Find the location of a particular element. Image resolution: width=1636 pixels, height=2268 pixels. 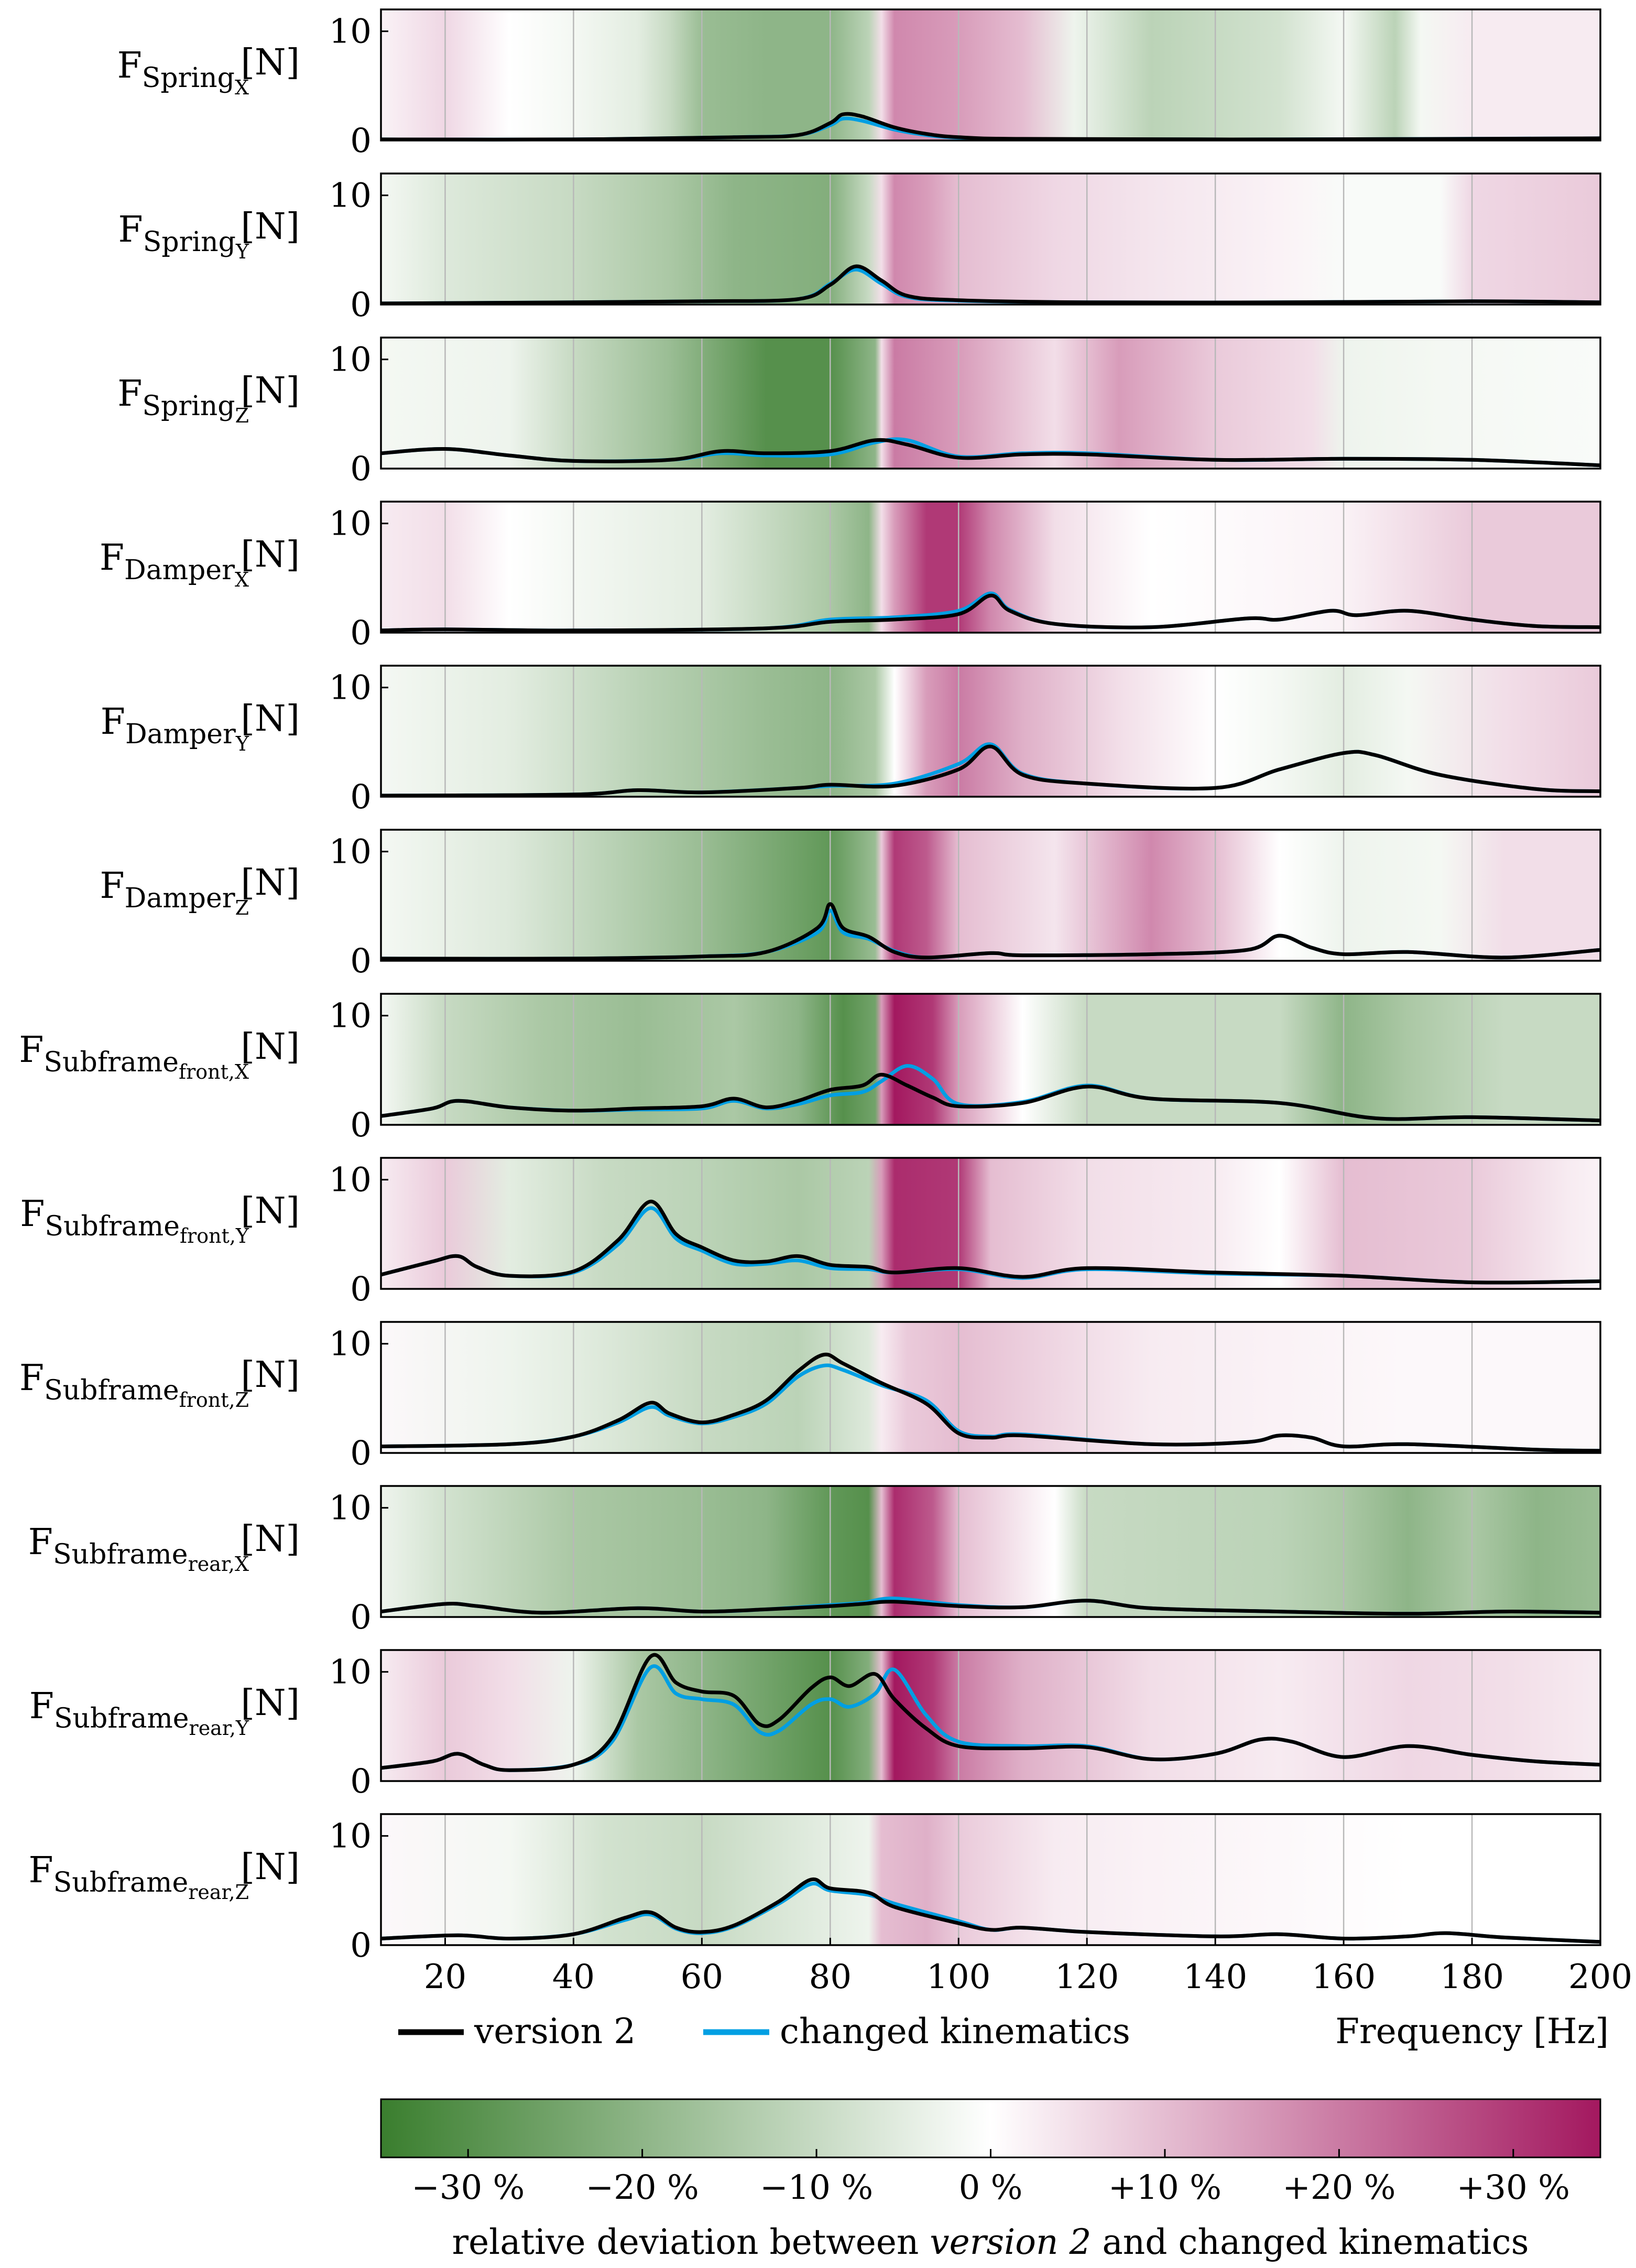

panel-1-deviation-background is located at coordinates (991, 74).